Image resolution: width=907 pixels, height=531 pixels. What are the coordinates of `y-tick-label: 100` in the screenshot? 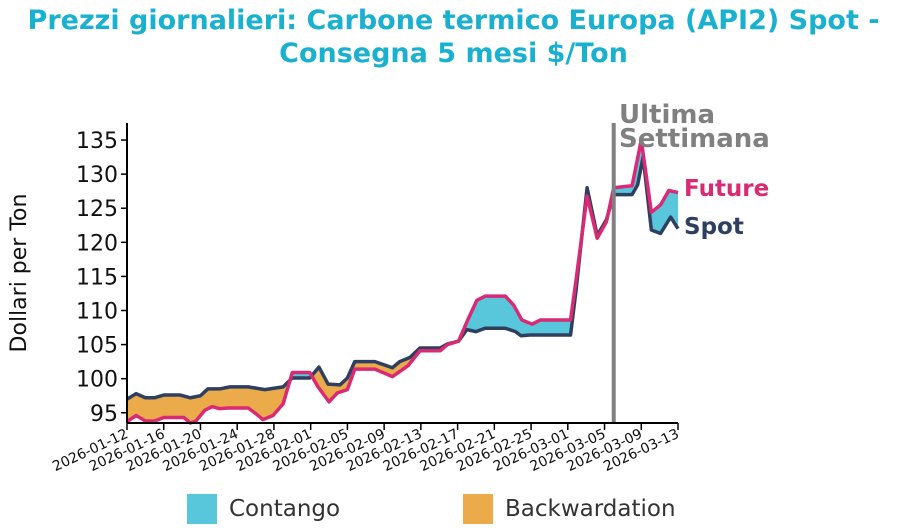 It's located at (97, 380).